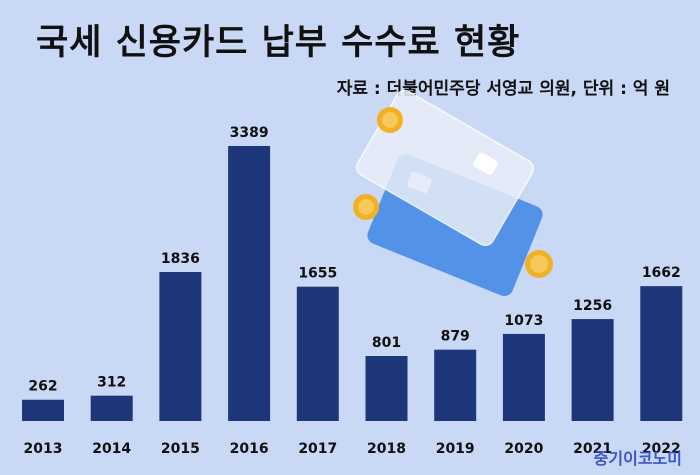 This screenshot has width=700, height=475. I want to click on x-tick-2015: 2015, so click(180, 449).